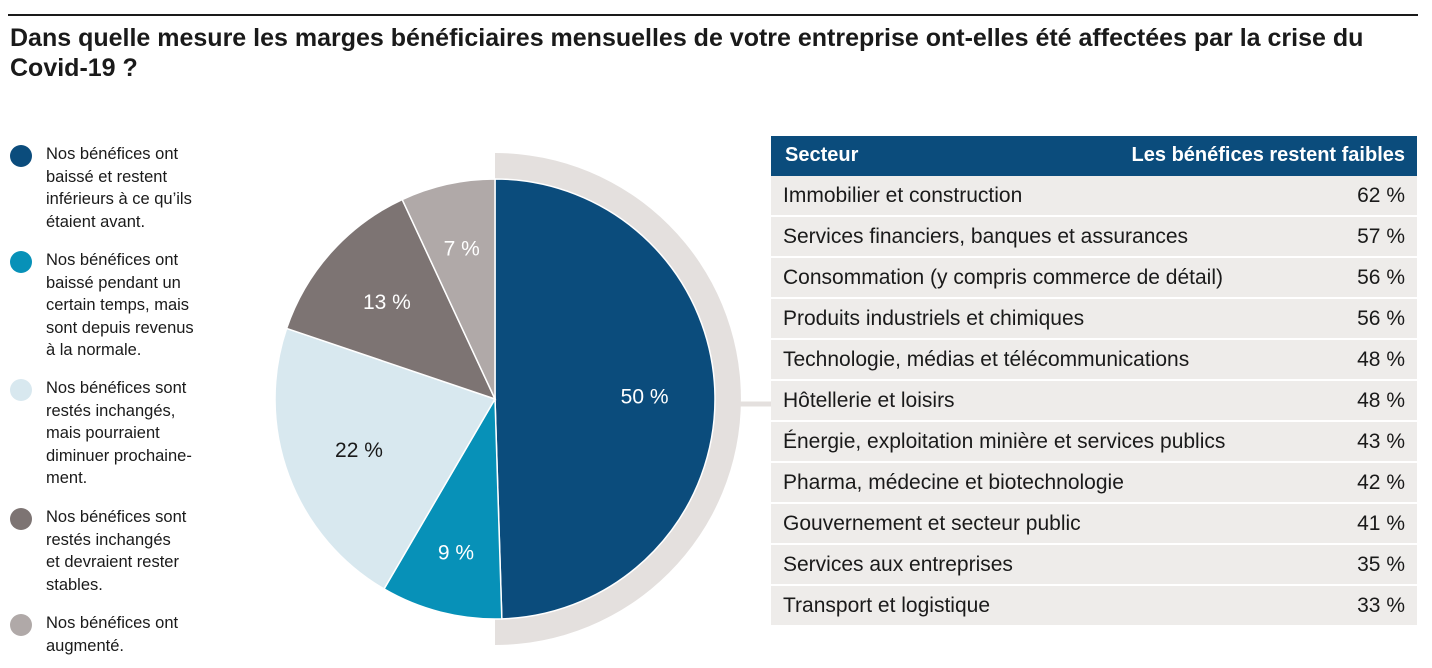 This screenshot has width=1432, height=668. I want to click on legend-label: Nos bénéfices ont augmenté., so click(112, 634).